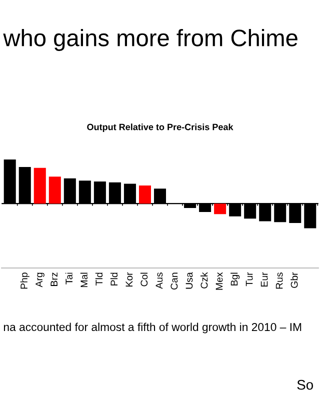  Describe the element at coordinates (99, 279) in the screenshot. I see `x-tick-label: Tld` at that location.